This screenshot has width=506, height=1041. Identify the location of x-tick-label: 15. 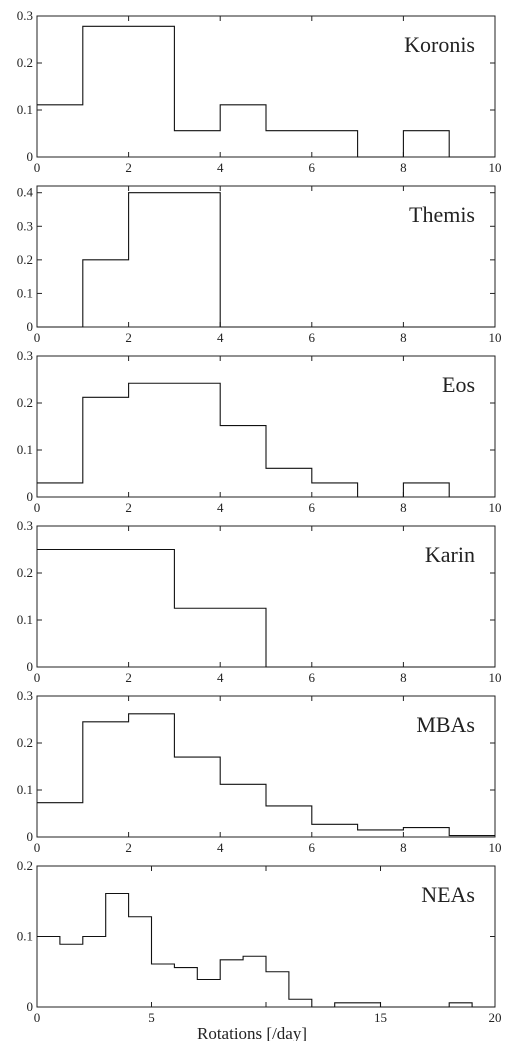
(380, 1017).